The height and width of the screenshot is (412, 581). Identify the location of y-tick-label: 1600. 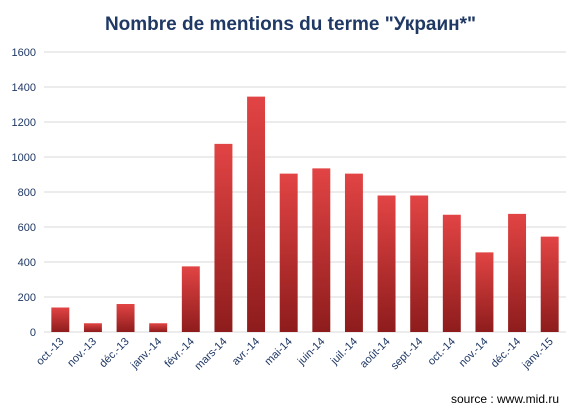
(24, 53).